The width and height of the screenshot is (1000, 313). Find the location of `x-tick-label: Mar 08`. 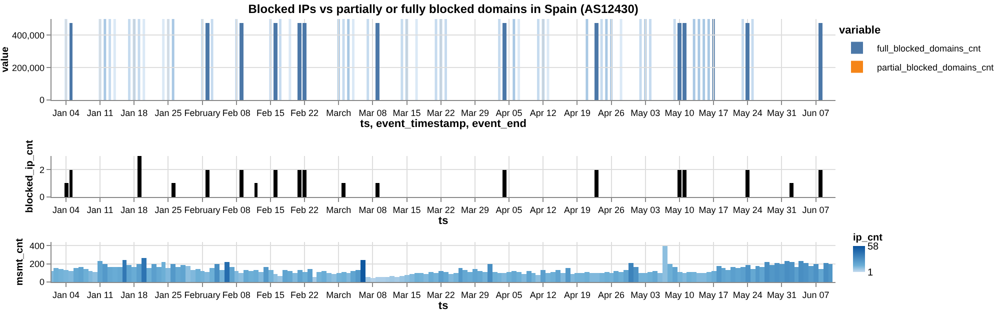

x-tick-label: Mar 08 is located at coordinates (372, 113).